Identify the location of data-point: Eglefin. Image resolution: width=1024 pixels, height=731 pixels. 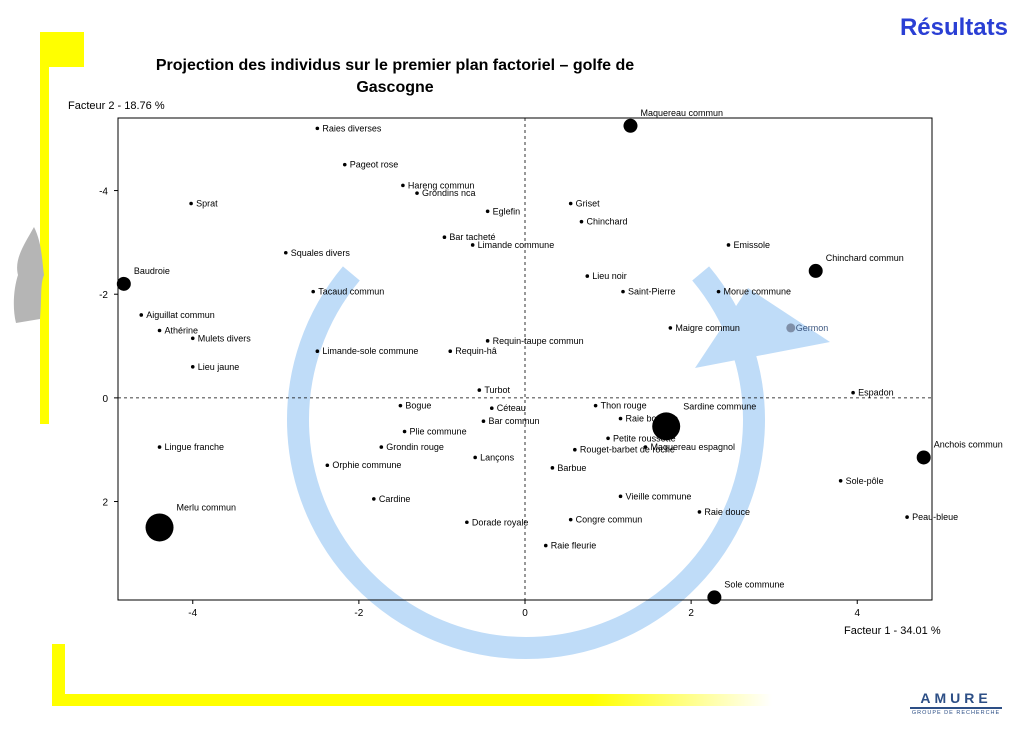
(503, 211).